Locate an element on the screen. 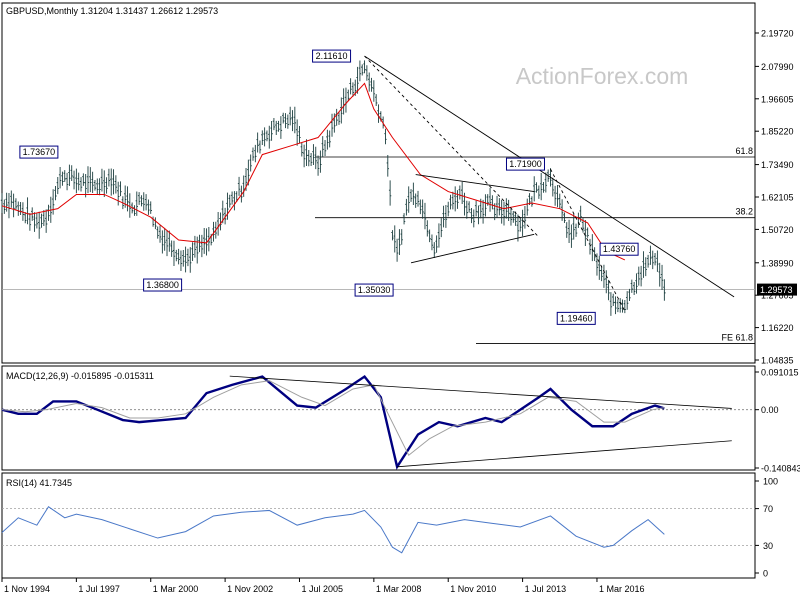 The height and width of the screenshot is (605, 800). rsi-panel-title: RSI(14) 41.7345 is located at coordinates (39, 483).